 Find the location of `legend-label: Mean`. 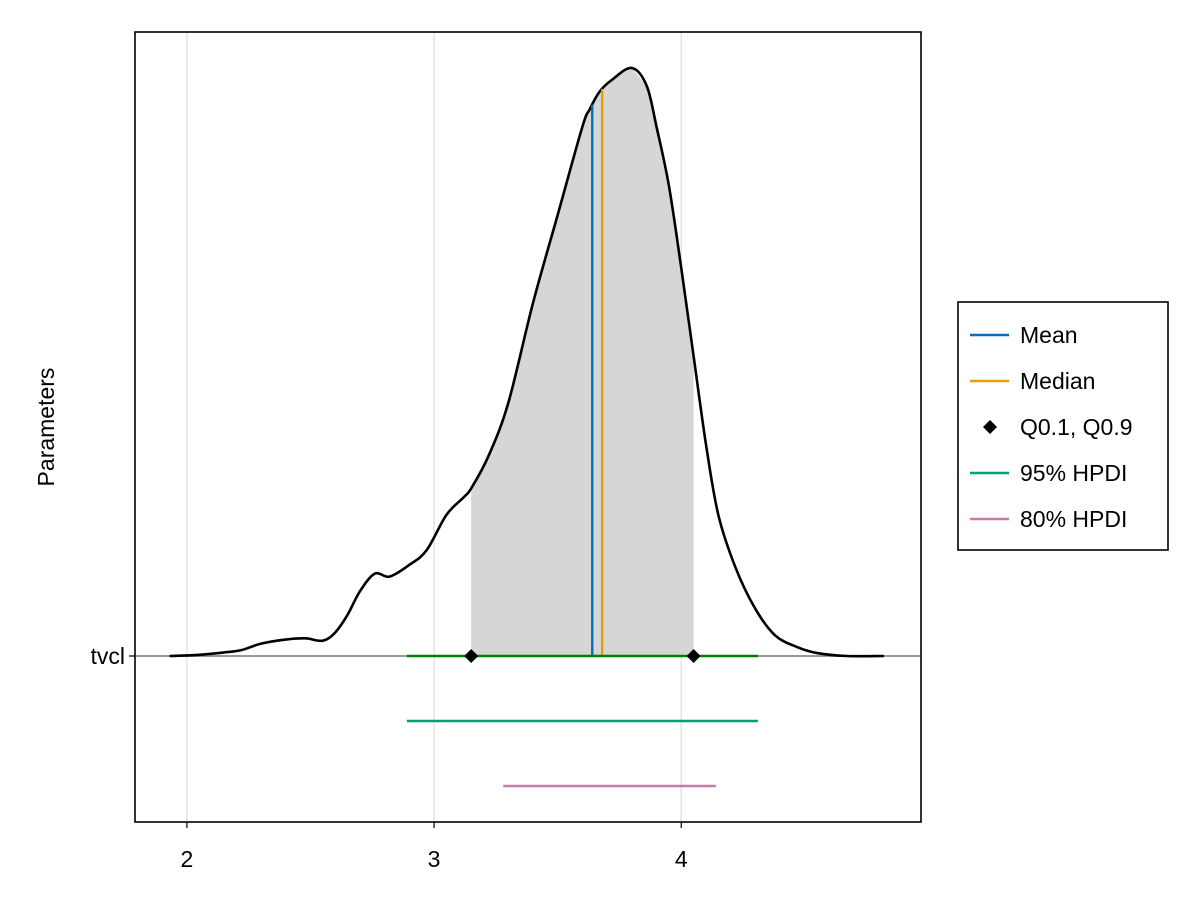

legend-label: Mean is located at coordinates (1049, 335).